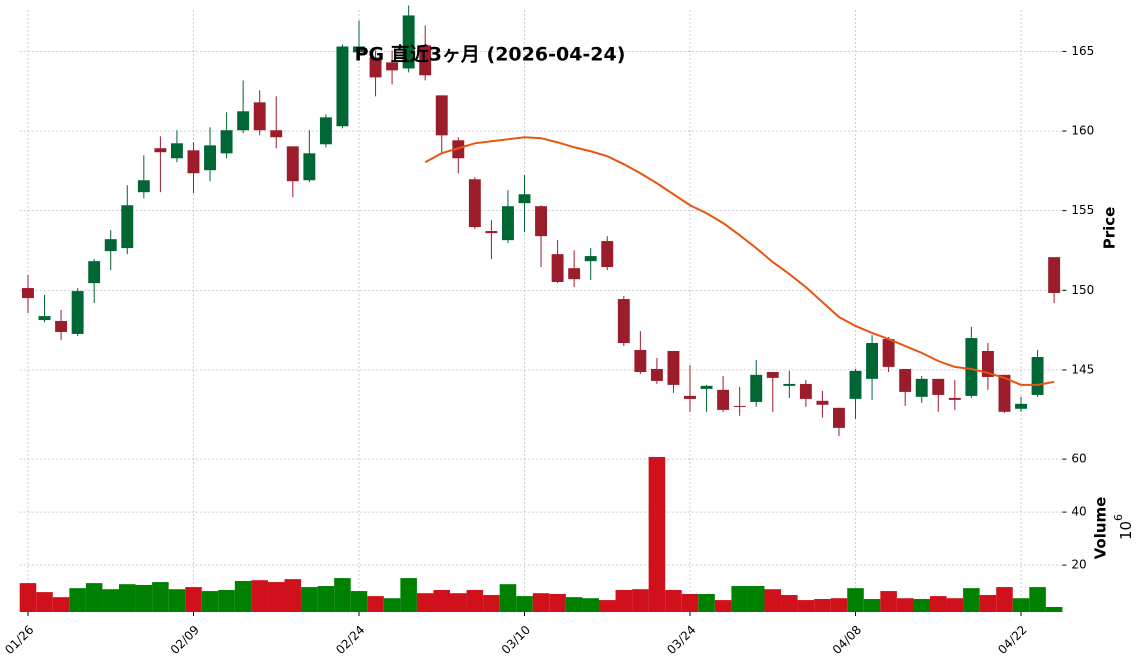 Image resolution: width=1144 pixels, height=670 pixels. Describe the element at coordinates (1078, 565) in the screenshot. I see `y-tick-label: 20` at that location.